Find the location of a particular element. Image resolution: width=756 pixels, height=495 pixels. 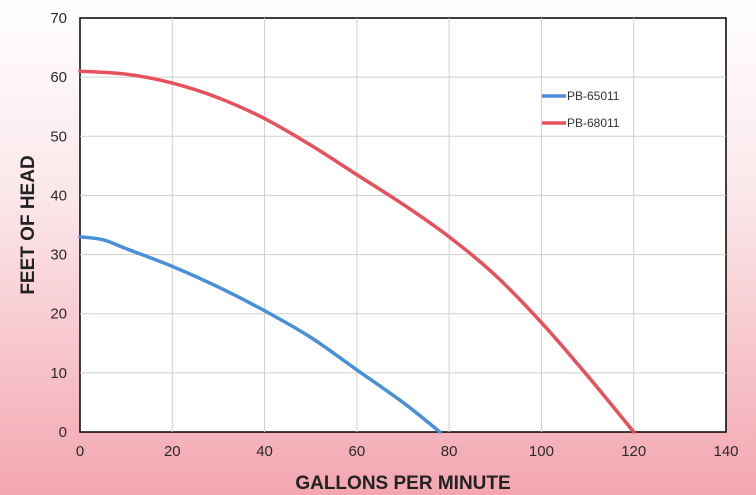

y-tick-label: 60 is located at coordinates (58, 77).